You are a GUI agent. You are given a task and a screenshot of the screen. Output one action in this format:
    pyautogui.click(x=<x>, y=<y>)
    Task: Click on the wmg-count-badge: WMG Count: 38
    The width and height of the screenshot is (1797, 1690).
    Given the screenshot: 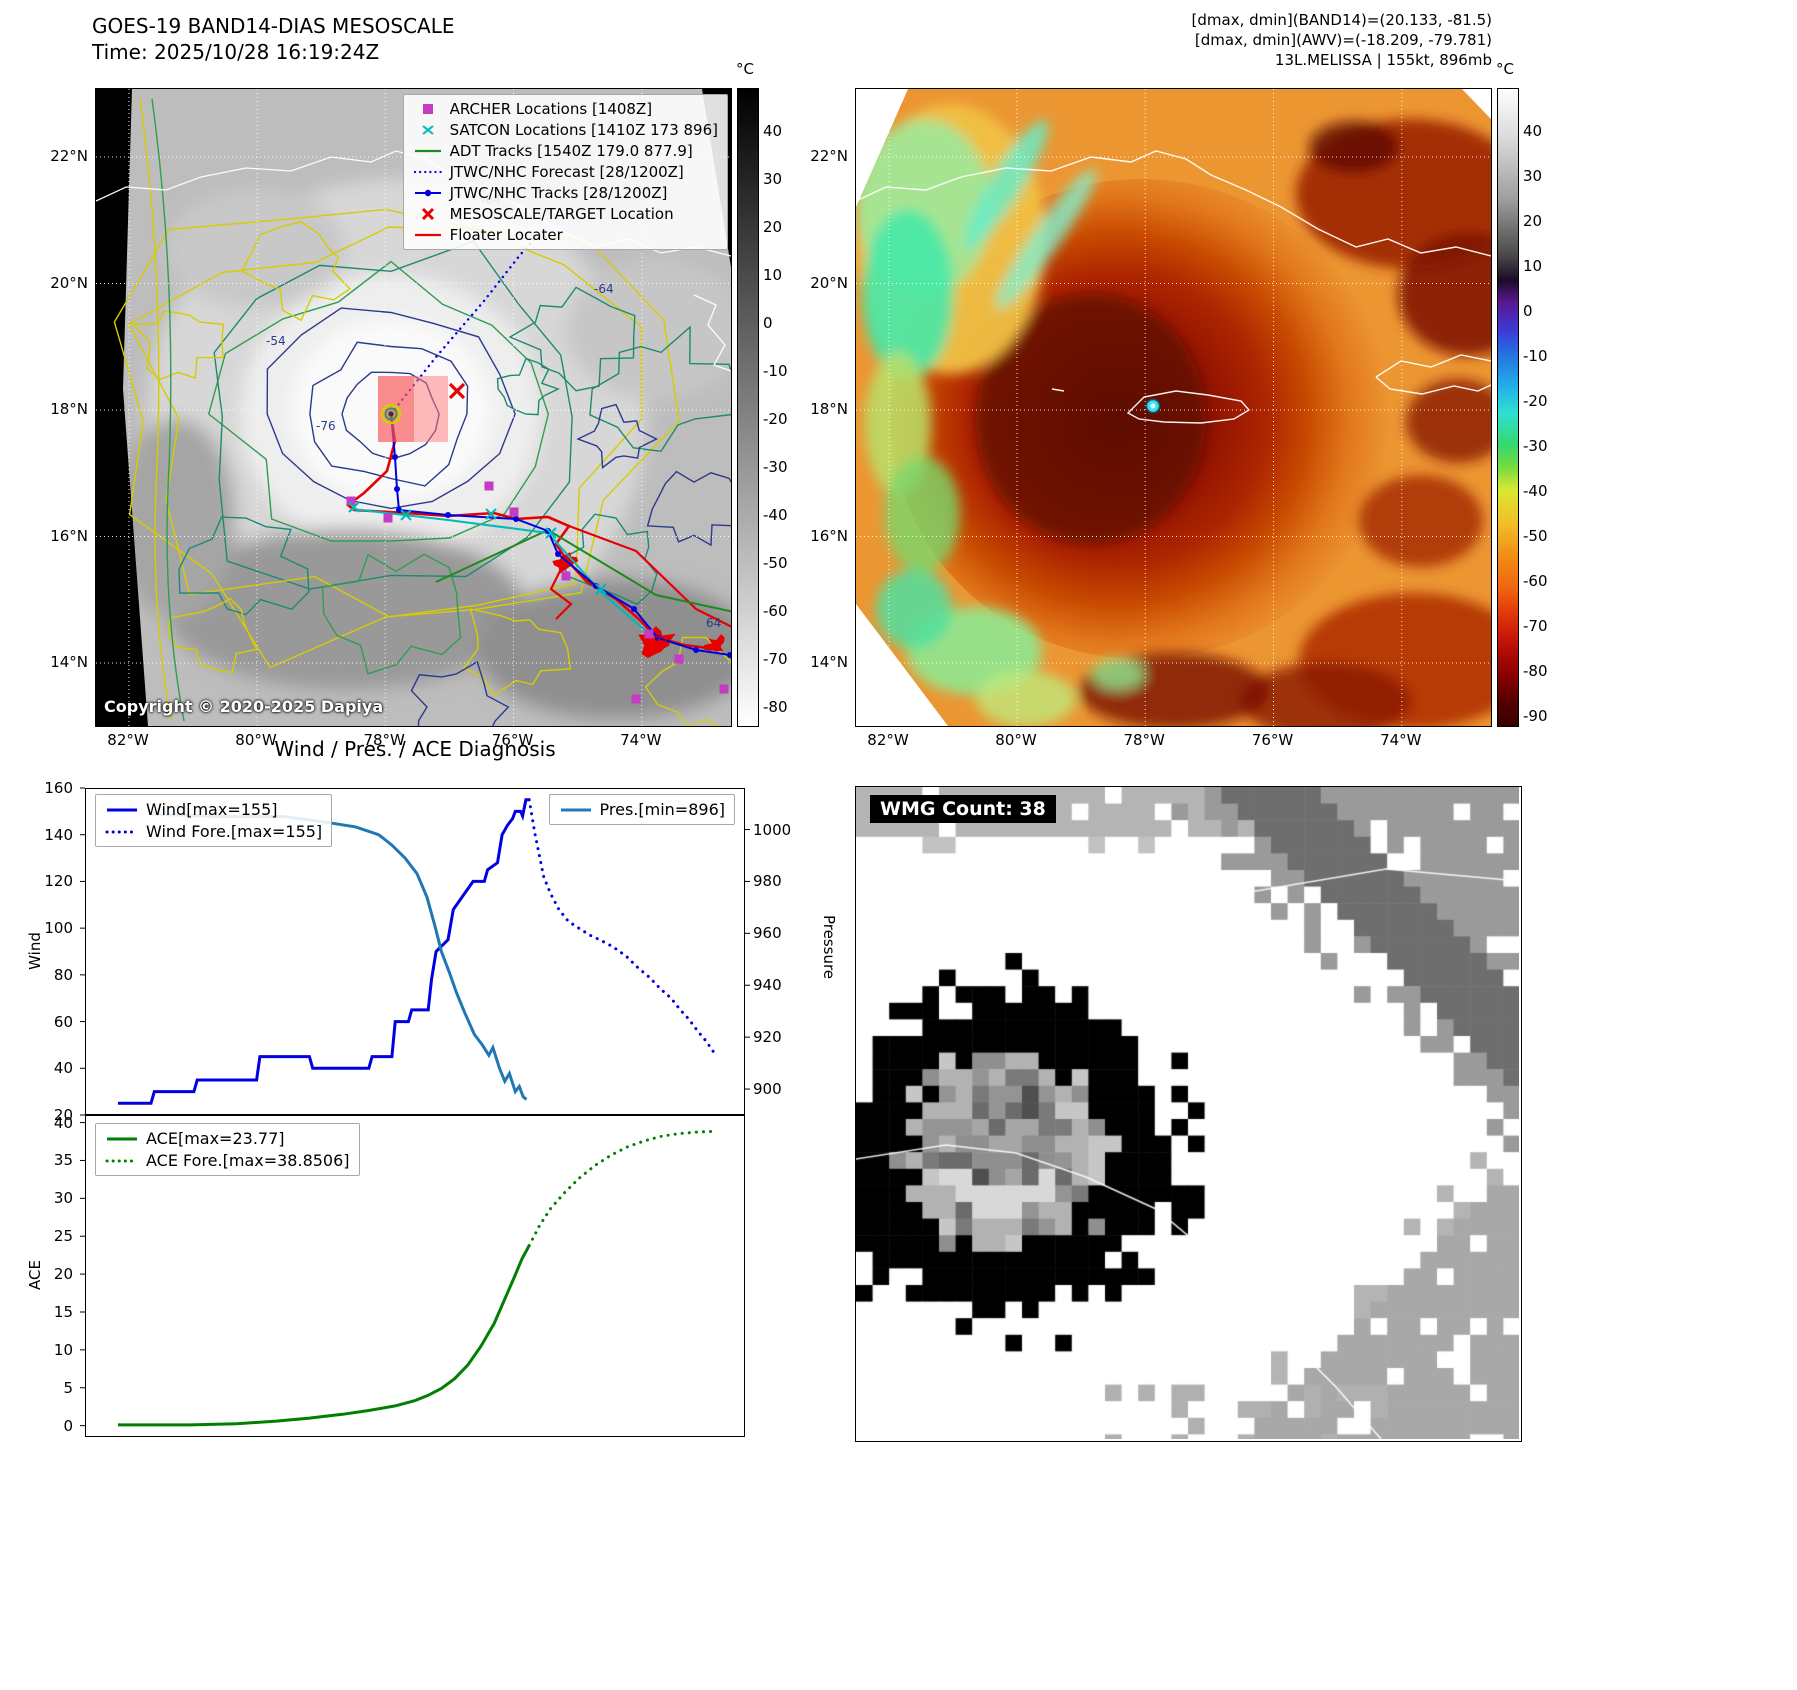 What is the action you would take?
    pyautogui.click(x=963, y=809)
    